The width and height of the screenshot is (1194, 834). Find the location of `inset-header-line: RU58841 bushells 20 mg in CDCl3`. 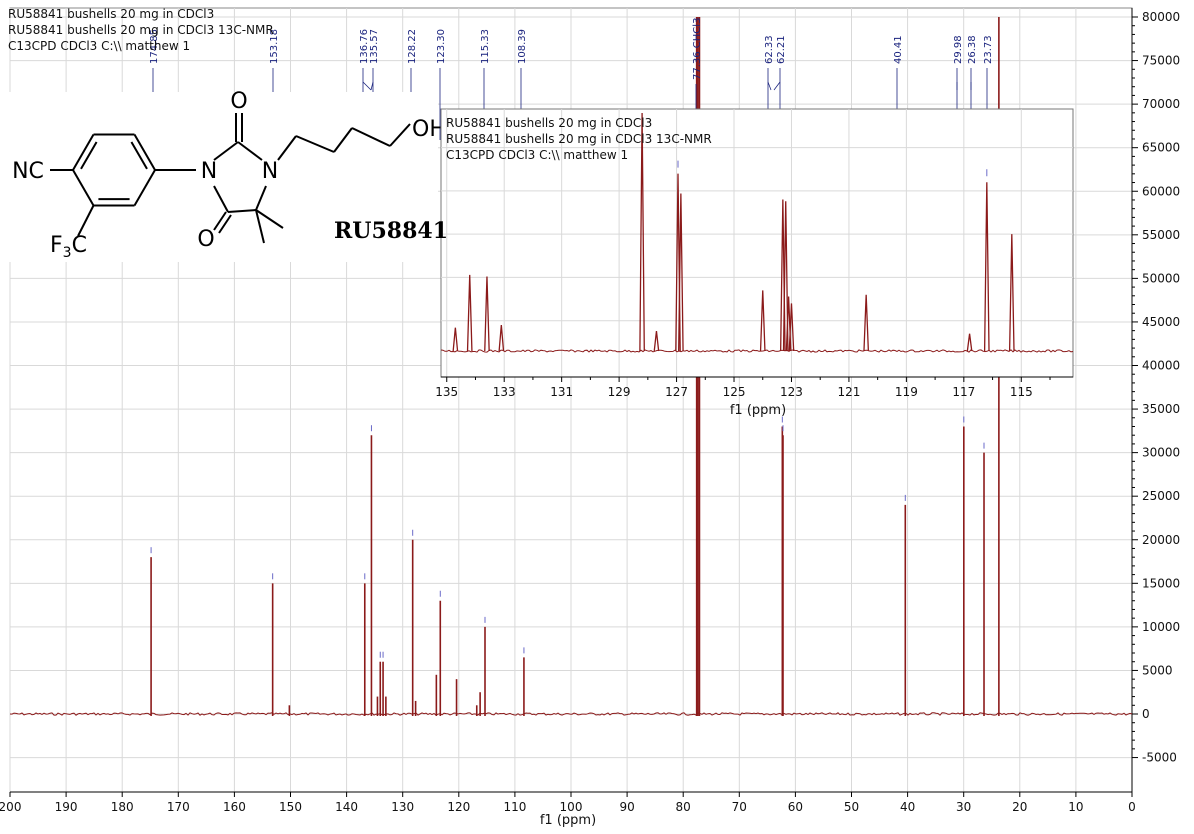

inset-header-line: RU58841 bushells 20 mg in CDCl3 is located at coordinates (549, 123).